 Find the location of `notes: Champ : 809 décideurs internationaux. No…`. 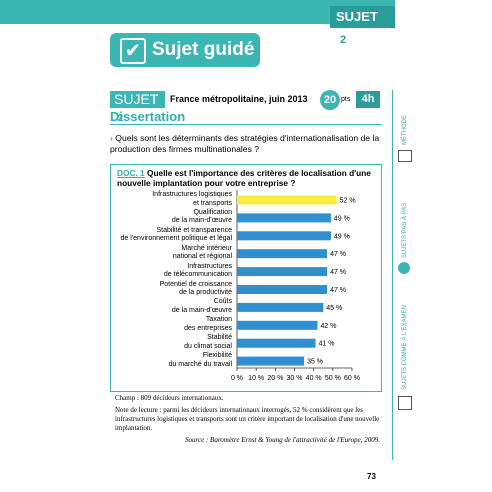

notes: Champ : 809 décideurs internationaux. No… is located at coordinates (247, 419).